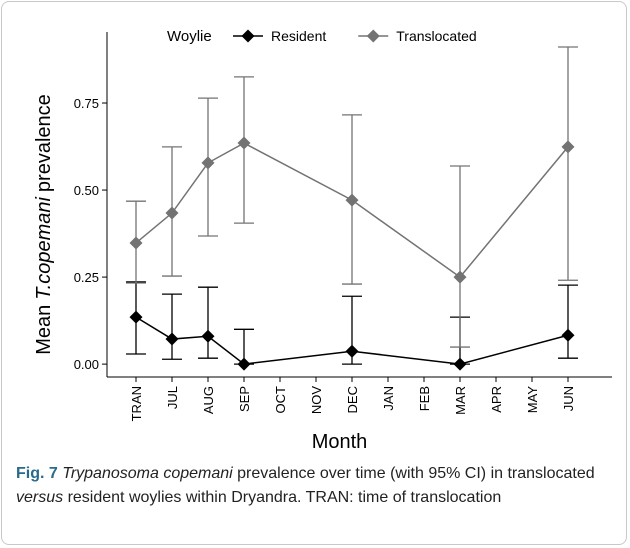  What do you see at coordinates (86, 364) in the screenshot?
I see `y-tick-label: 0.00` at bounding box center [86, 364].